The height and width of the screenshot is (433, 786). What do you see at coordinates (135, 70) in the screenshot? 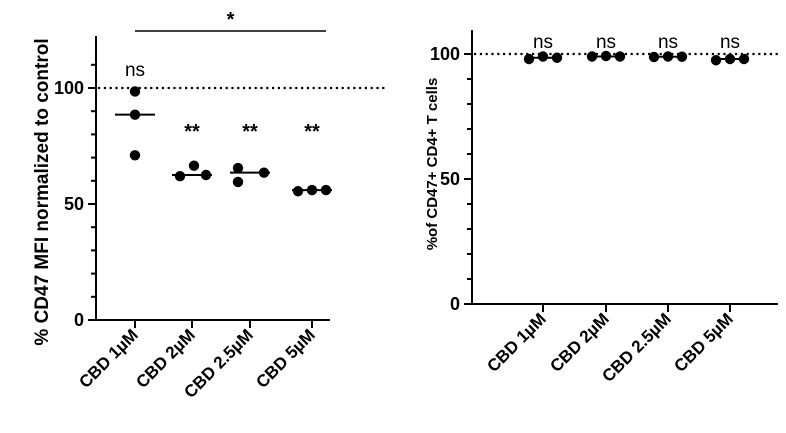
I see `left-significance-label: ns` at bounding box center [135, 70].